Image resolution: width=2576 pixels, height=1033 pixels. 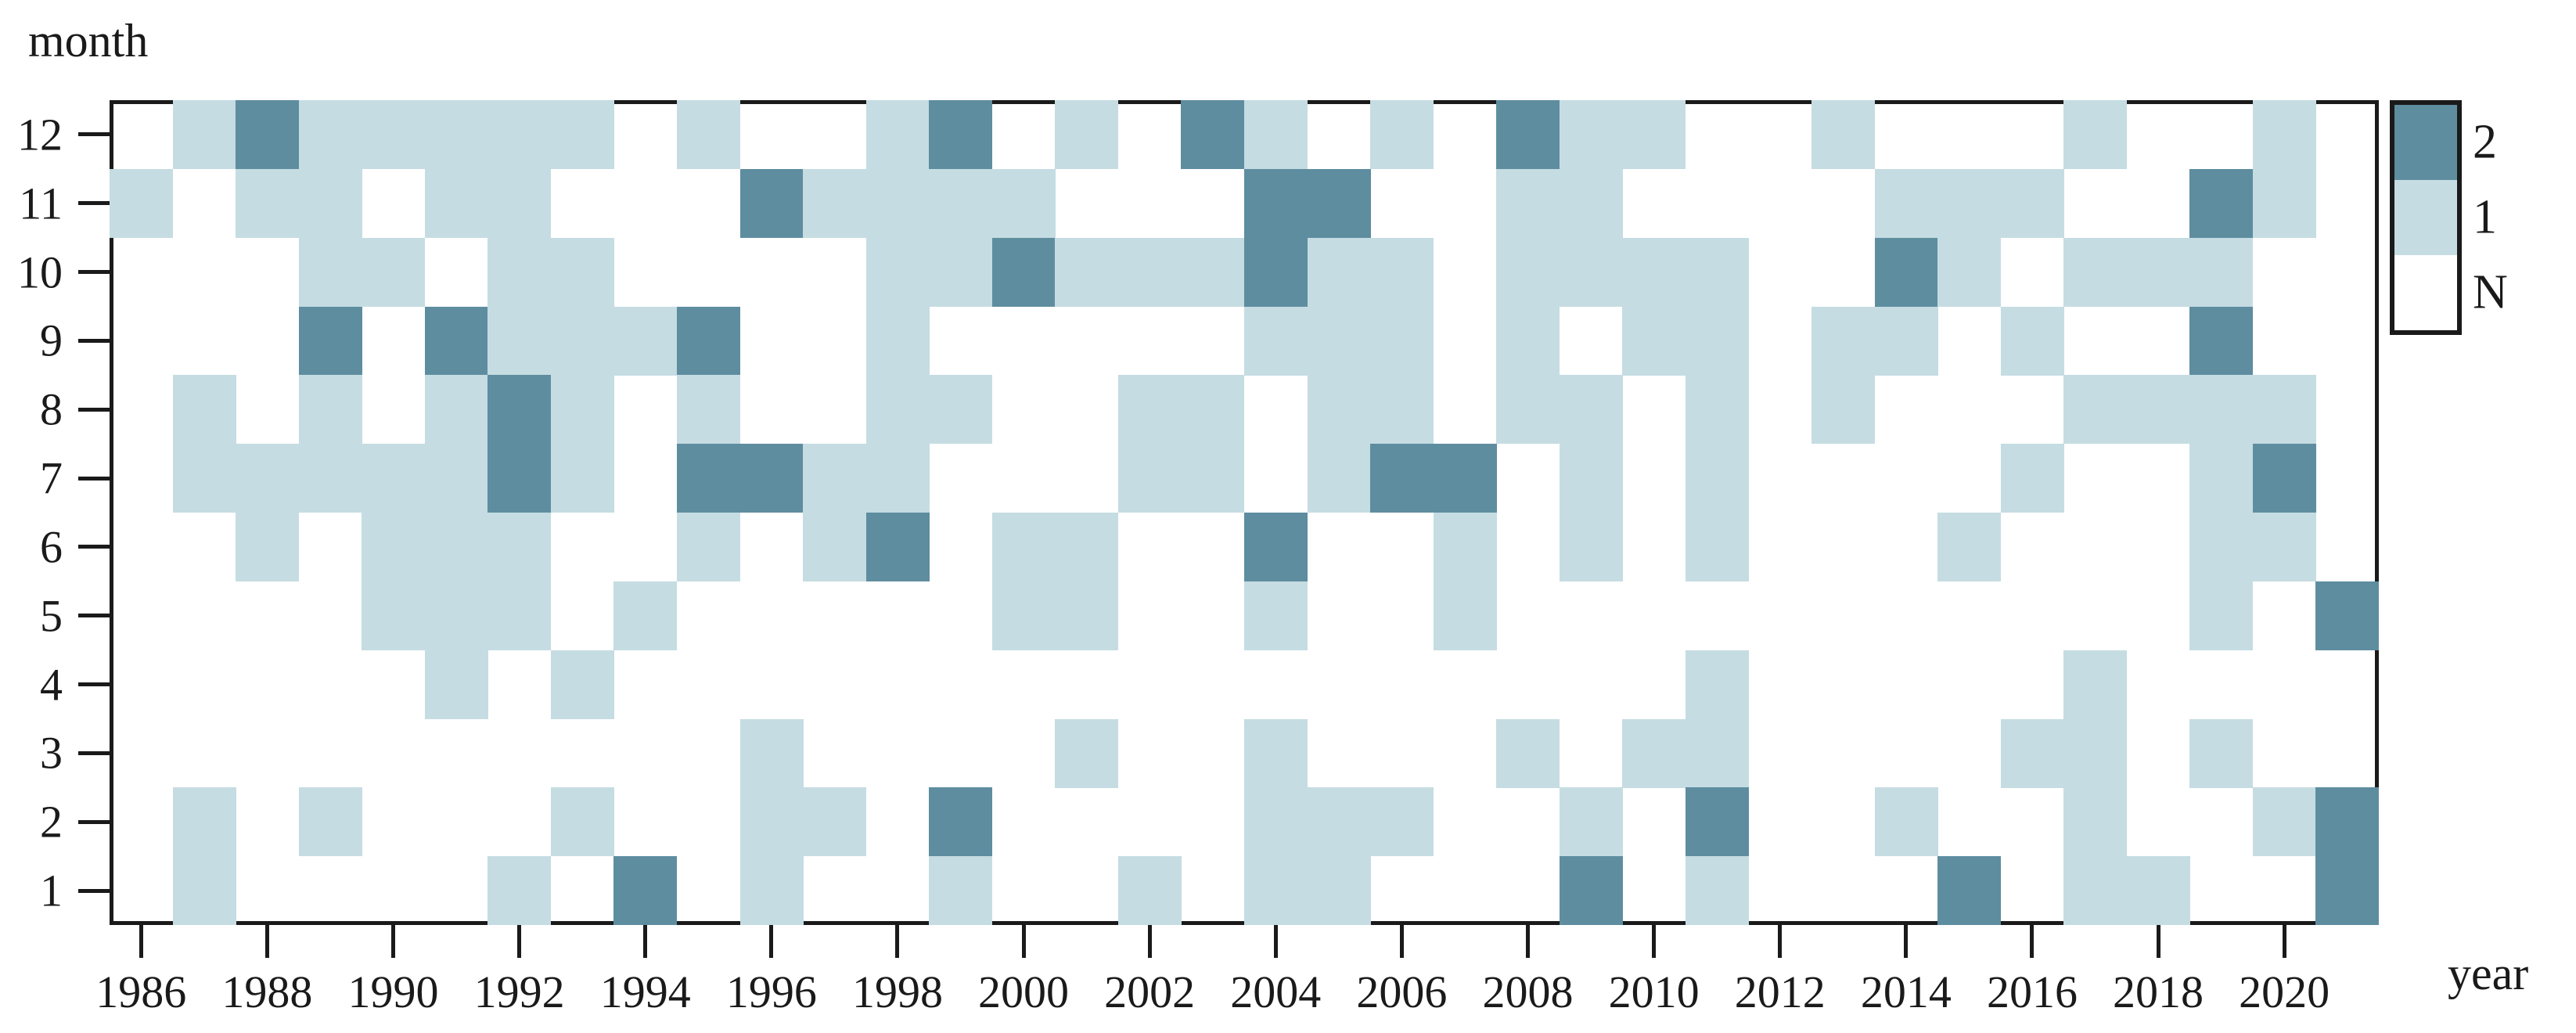 I want to click on x-tick-label: 2000, so click(x=1024, y=991).